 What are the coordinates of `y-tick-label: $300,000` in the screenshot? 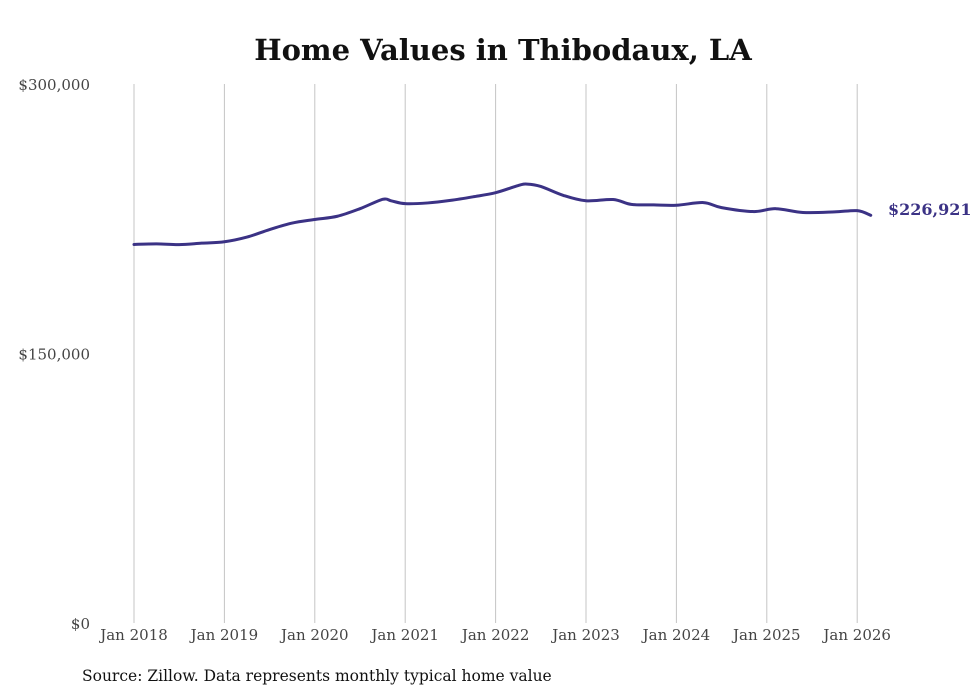 It's located at (54, 85).